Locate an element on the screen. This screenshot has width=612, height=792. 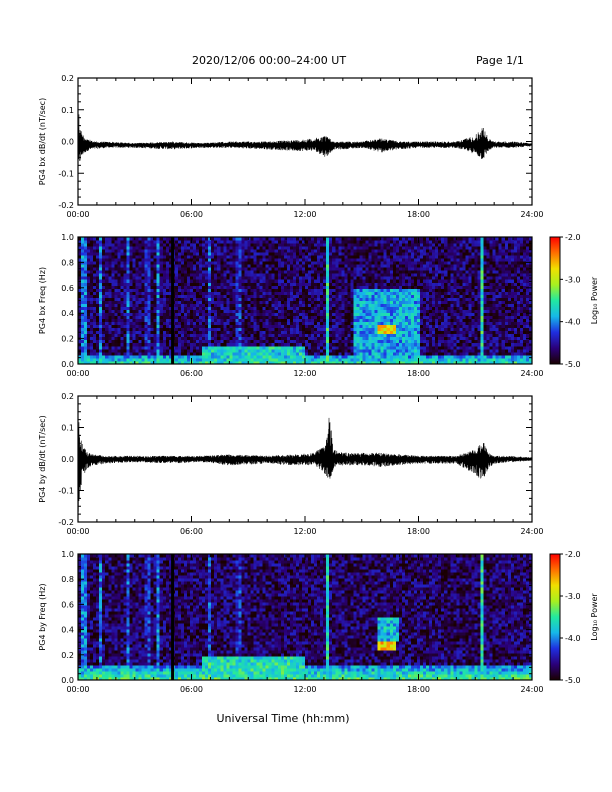
plot-area is located at coordinates (305, 141).